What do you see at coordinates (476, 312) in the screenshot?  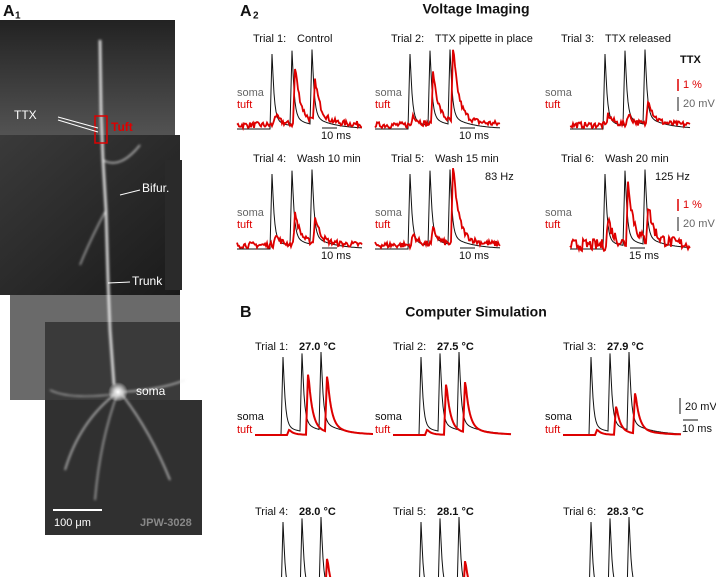 I see `panel-title: Computer Simulation` at bounding box center [476, 312].